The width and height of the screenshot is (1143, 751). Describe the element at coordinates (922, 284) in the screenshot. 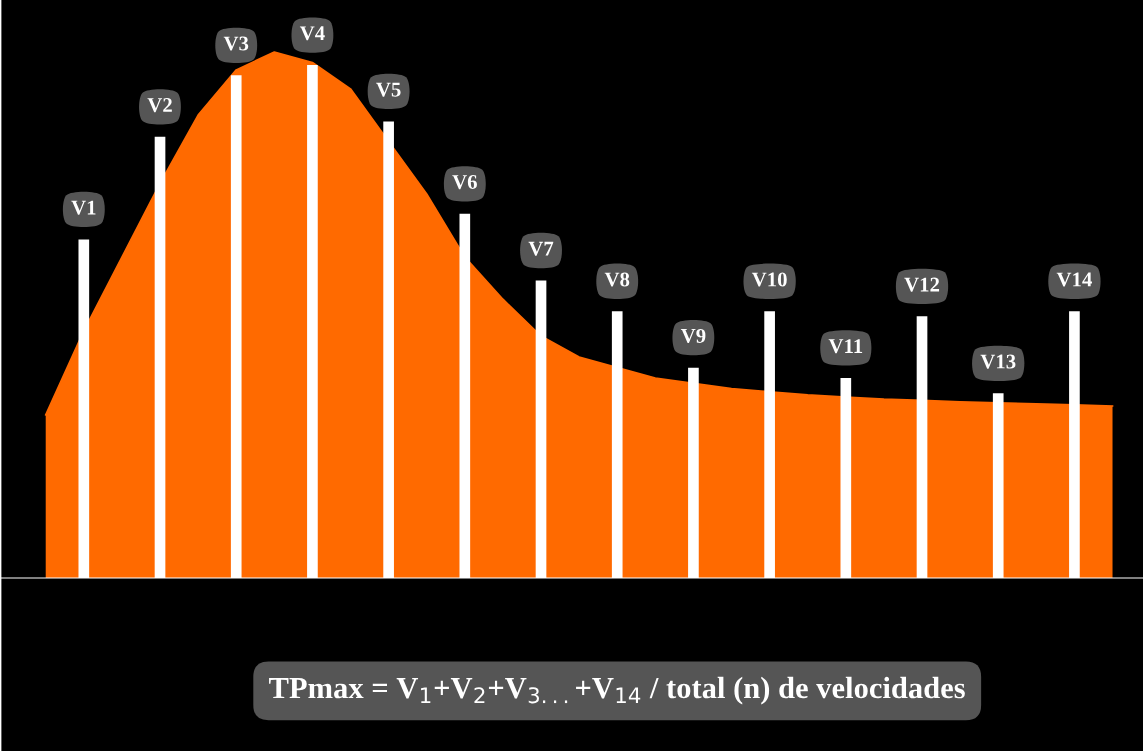

I see `annotation: V12` at that location.